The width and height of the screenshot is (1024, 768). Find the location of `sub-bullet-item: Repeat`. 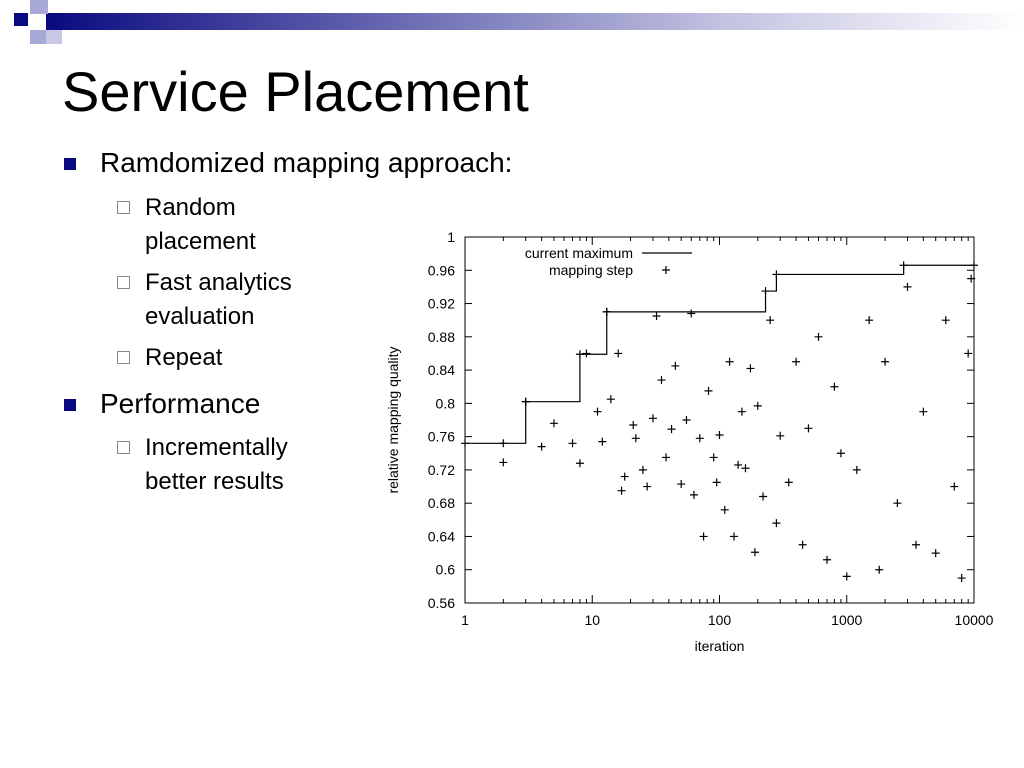

sub-bullet-item: Repeat is located at coordinates (170, 358).